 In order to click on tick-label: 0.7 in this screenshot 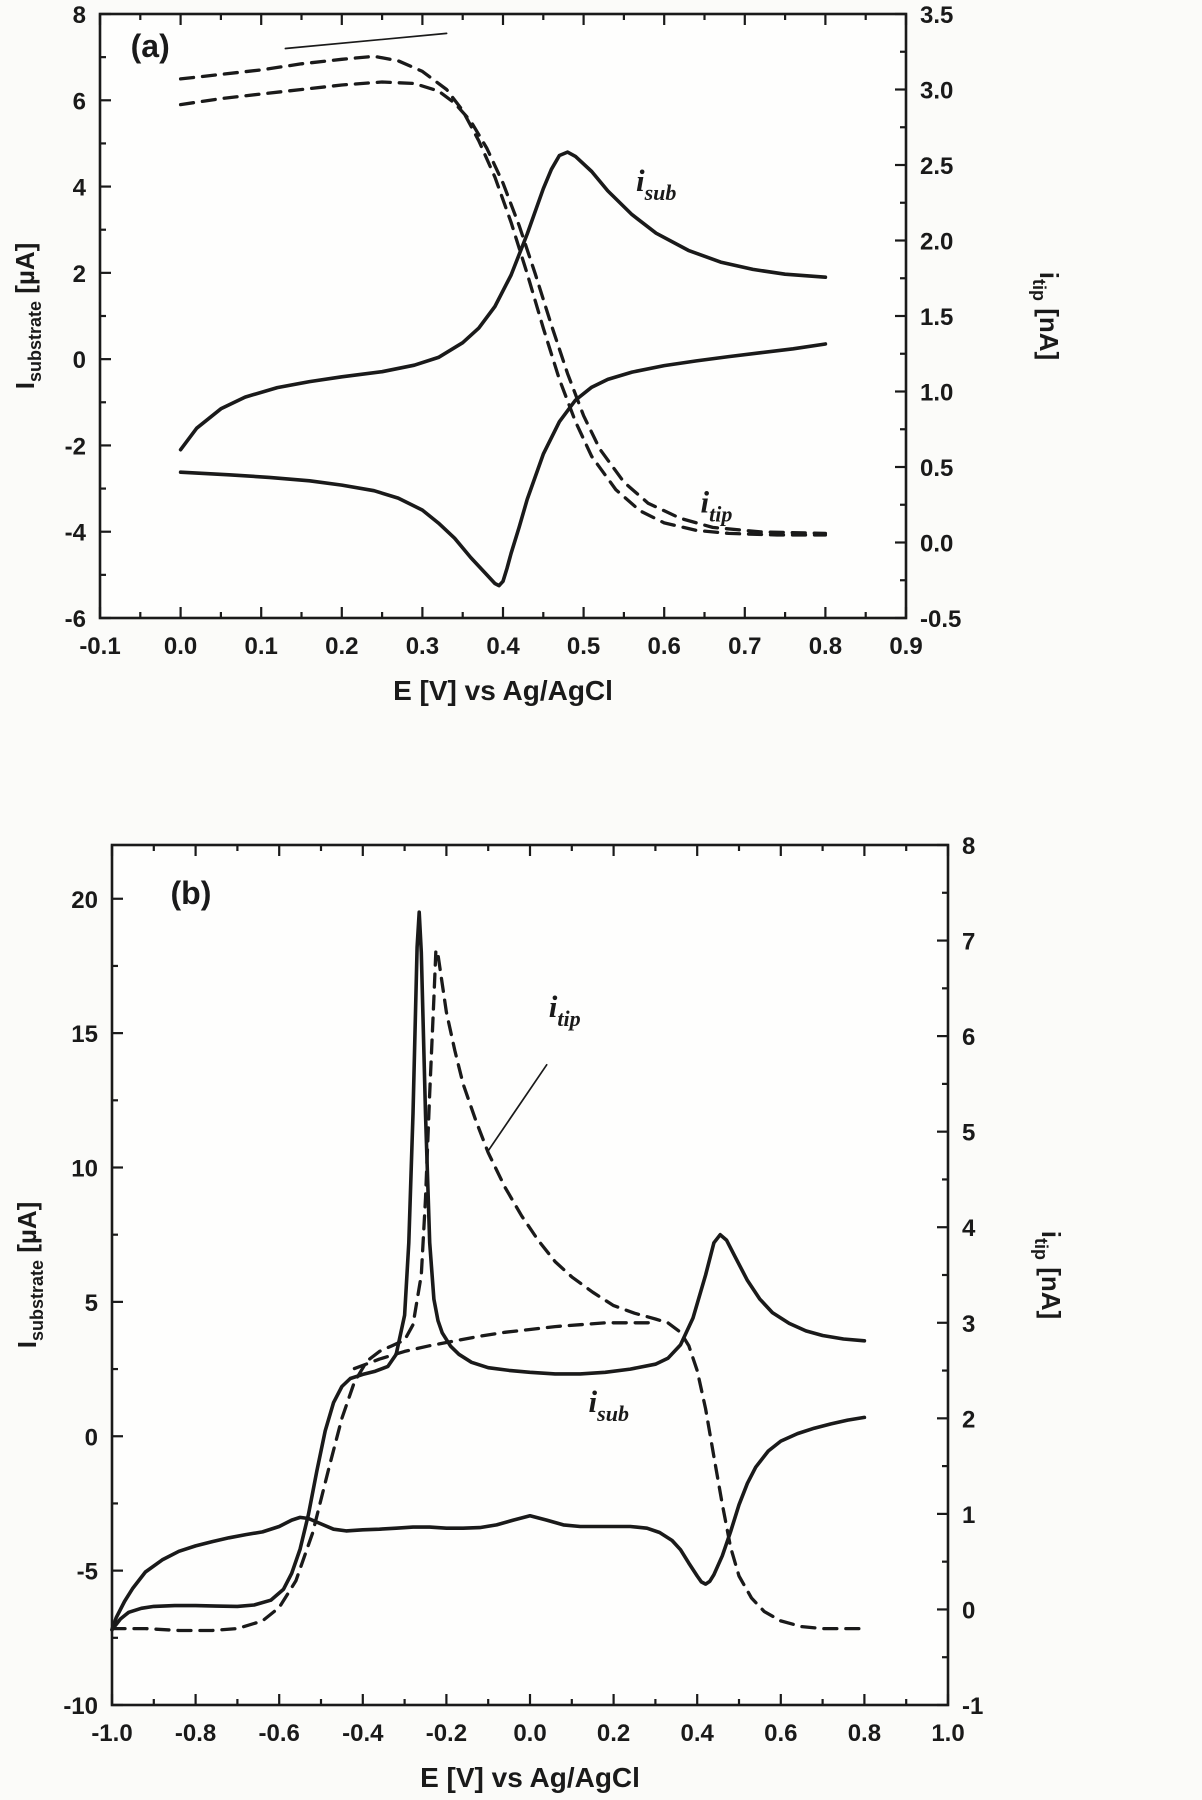, I will do `click(744, 646)`.